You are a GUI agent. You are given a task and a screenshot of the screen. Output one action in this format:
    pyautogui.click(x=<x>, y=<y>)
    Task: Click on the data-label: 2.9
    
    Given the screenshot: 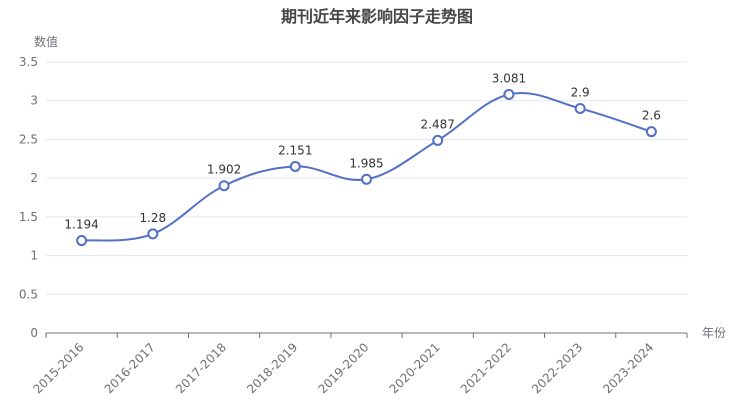 What is the action you would take?
    pyautogui.click(x=580, y=92)
    